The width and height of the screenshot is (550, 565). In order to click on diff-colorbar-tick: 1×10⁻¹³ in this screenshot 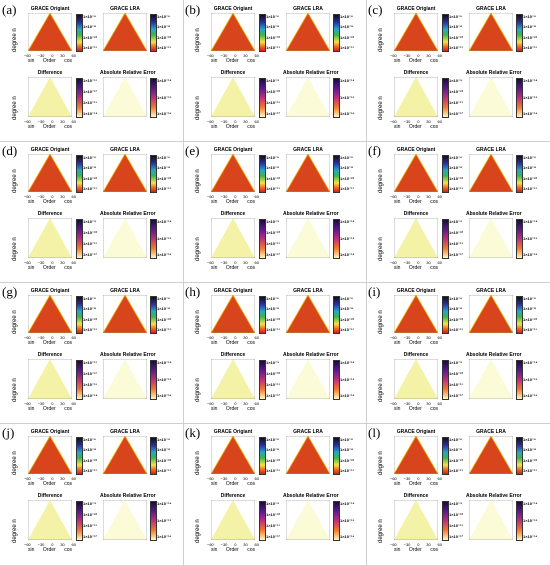, I will do `click(90, 384)`.